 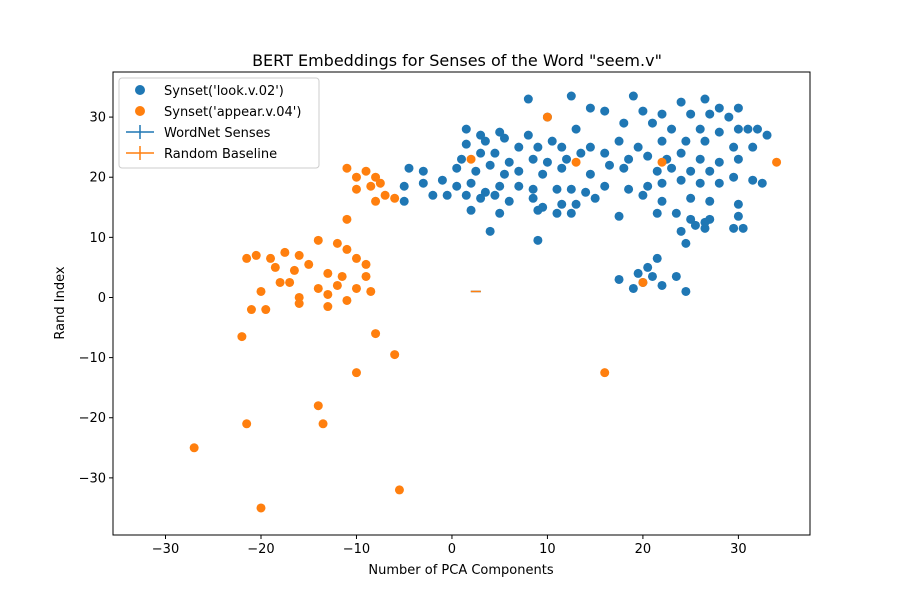 What do you see at coordinates (92, 478) in the screenshot?
I see `y-tick-label: −30` at bounding box center [92, 478].